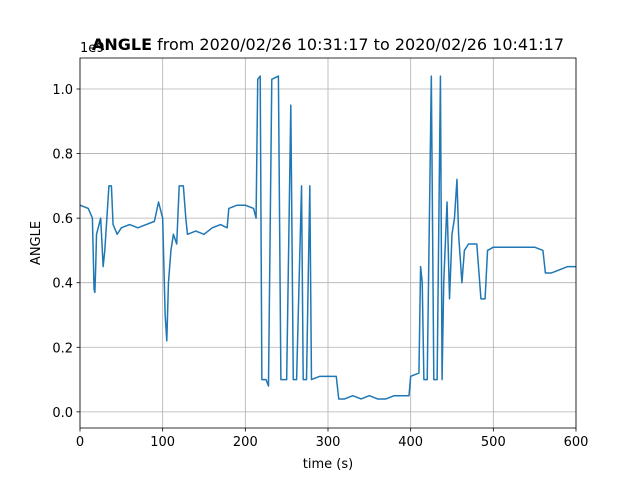  Describe the element at coordinates (493, 442) in the screenshot. I see `x-tick-label: 500` at that location.